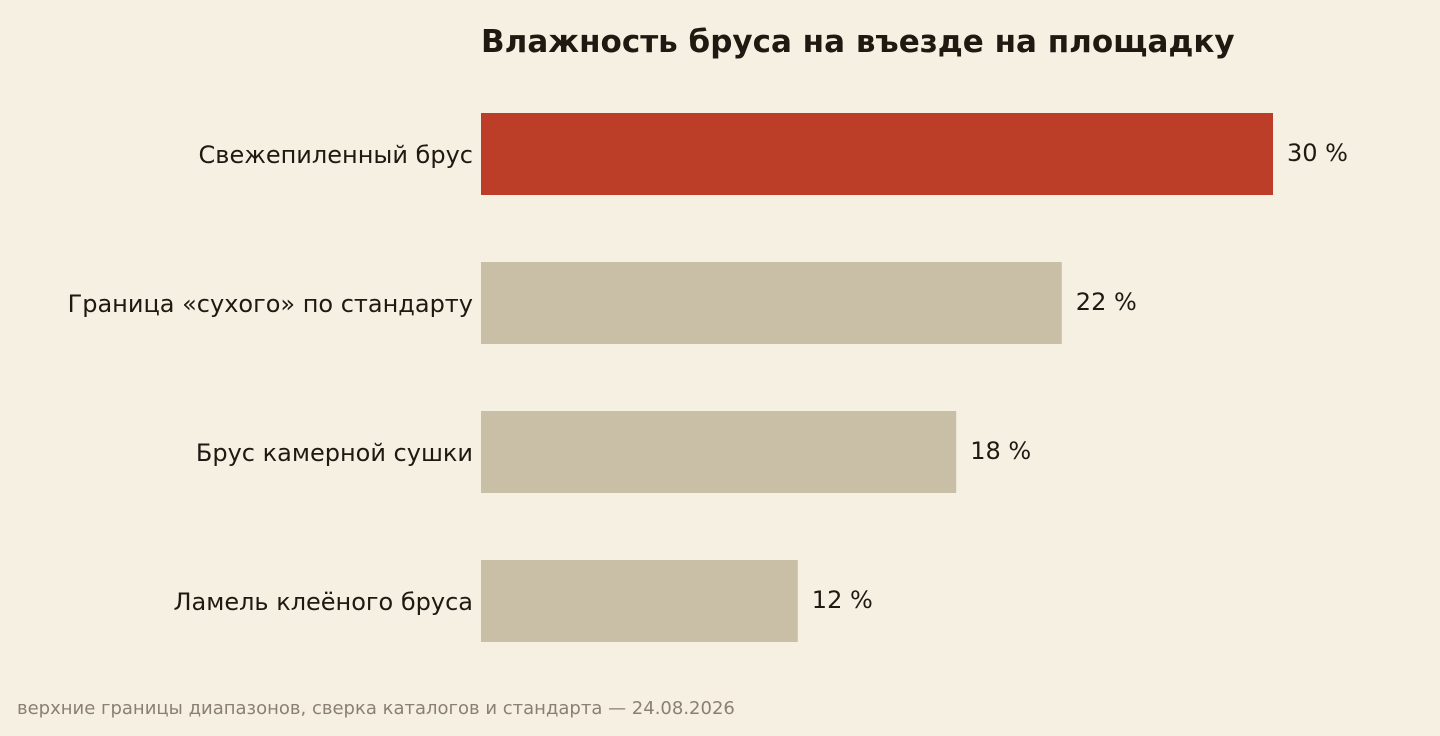 This screenshot has height=736, width=1440. What do you see at coordinates (323, 602) in the screenshot?
I see `category-label: Ламель клеёного бруса` at bounding box center [323, 602].